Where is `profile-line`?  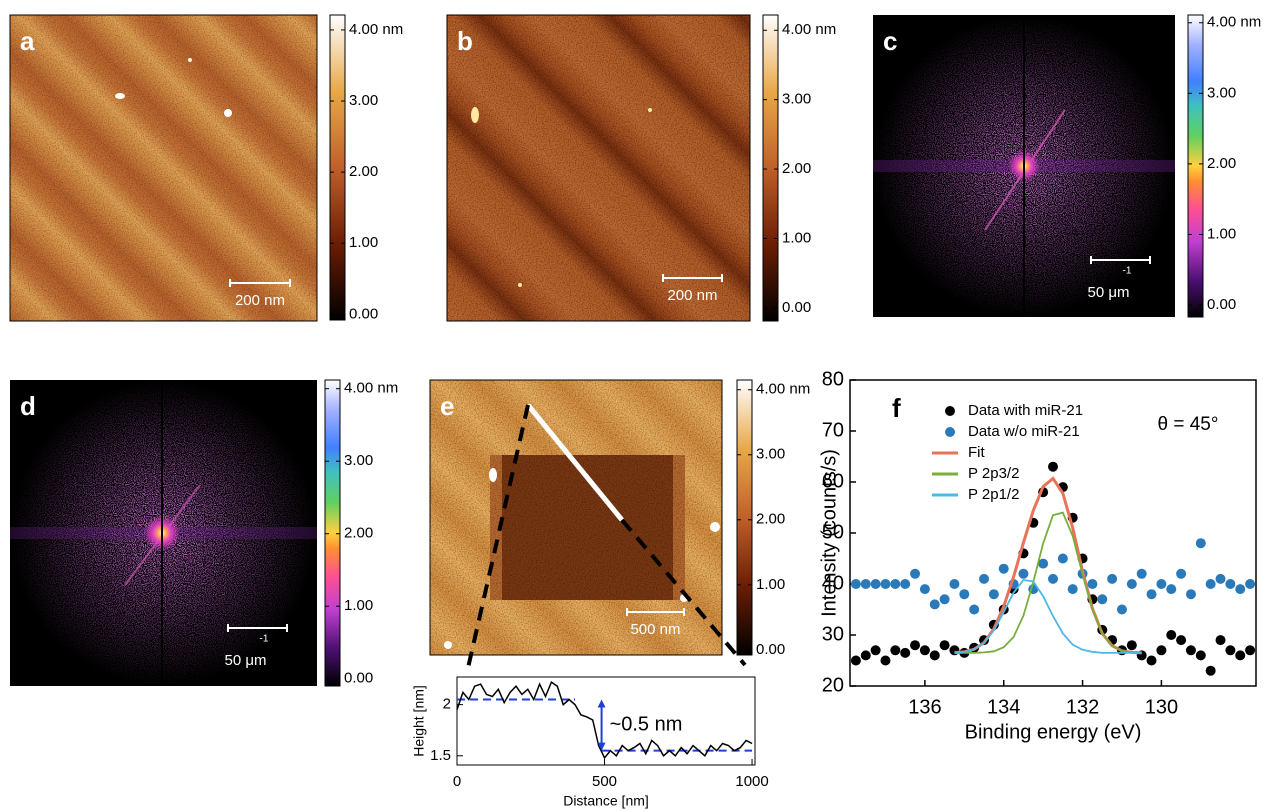
profile-line is located at coordinates (604, 720).